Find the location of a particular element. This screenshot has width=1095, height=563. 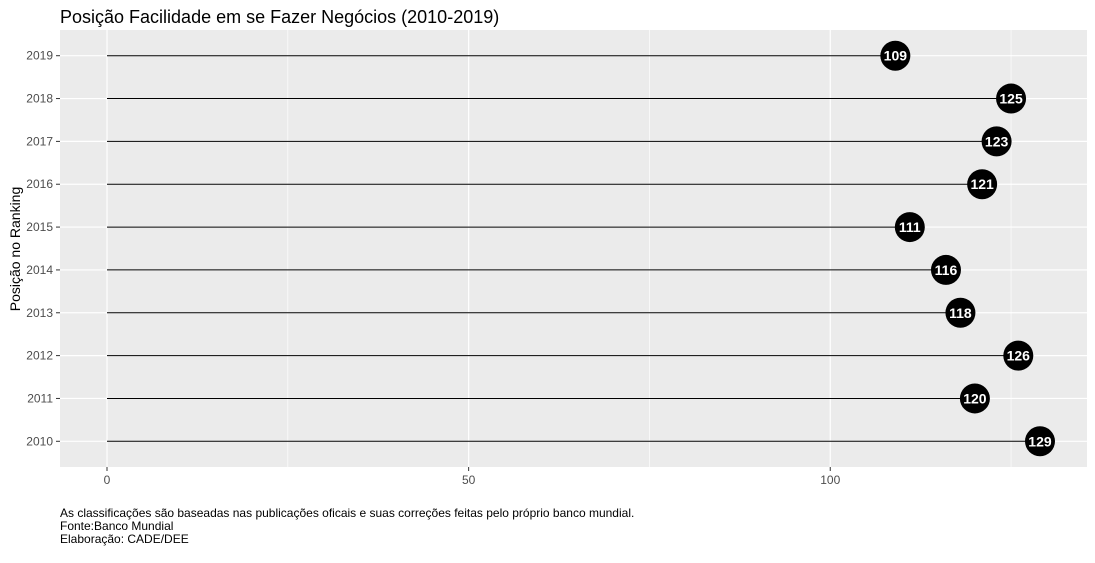

point-value-label: 129 is located at coordinates (1040, 441).